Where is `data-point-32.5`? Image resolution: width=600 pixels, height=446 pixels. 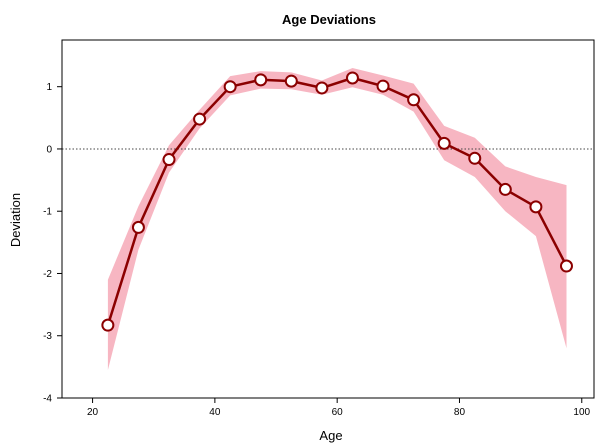
data-point-32.5 is located at coordinates (169, 160).